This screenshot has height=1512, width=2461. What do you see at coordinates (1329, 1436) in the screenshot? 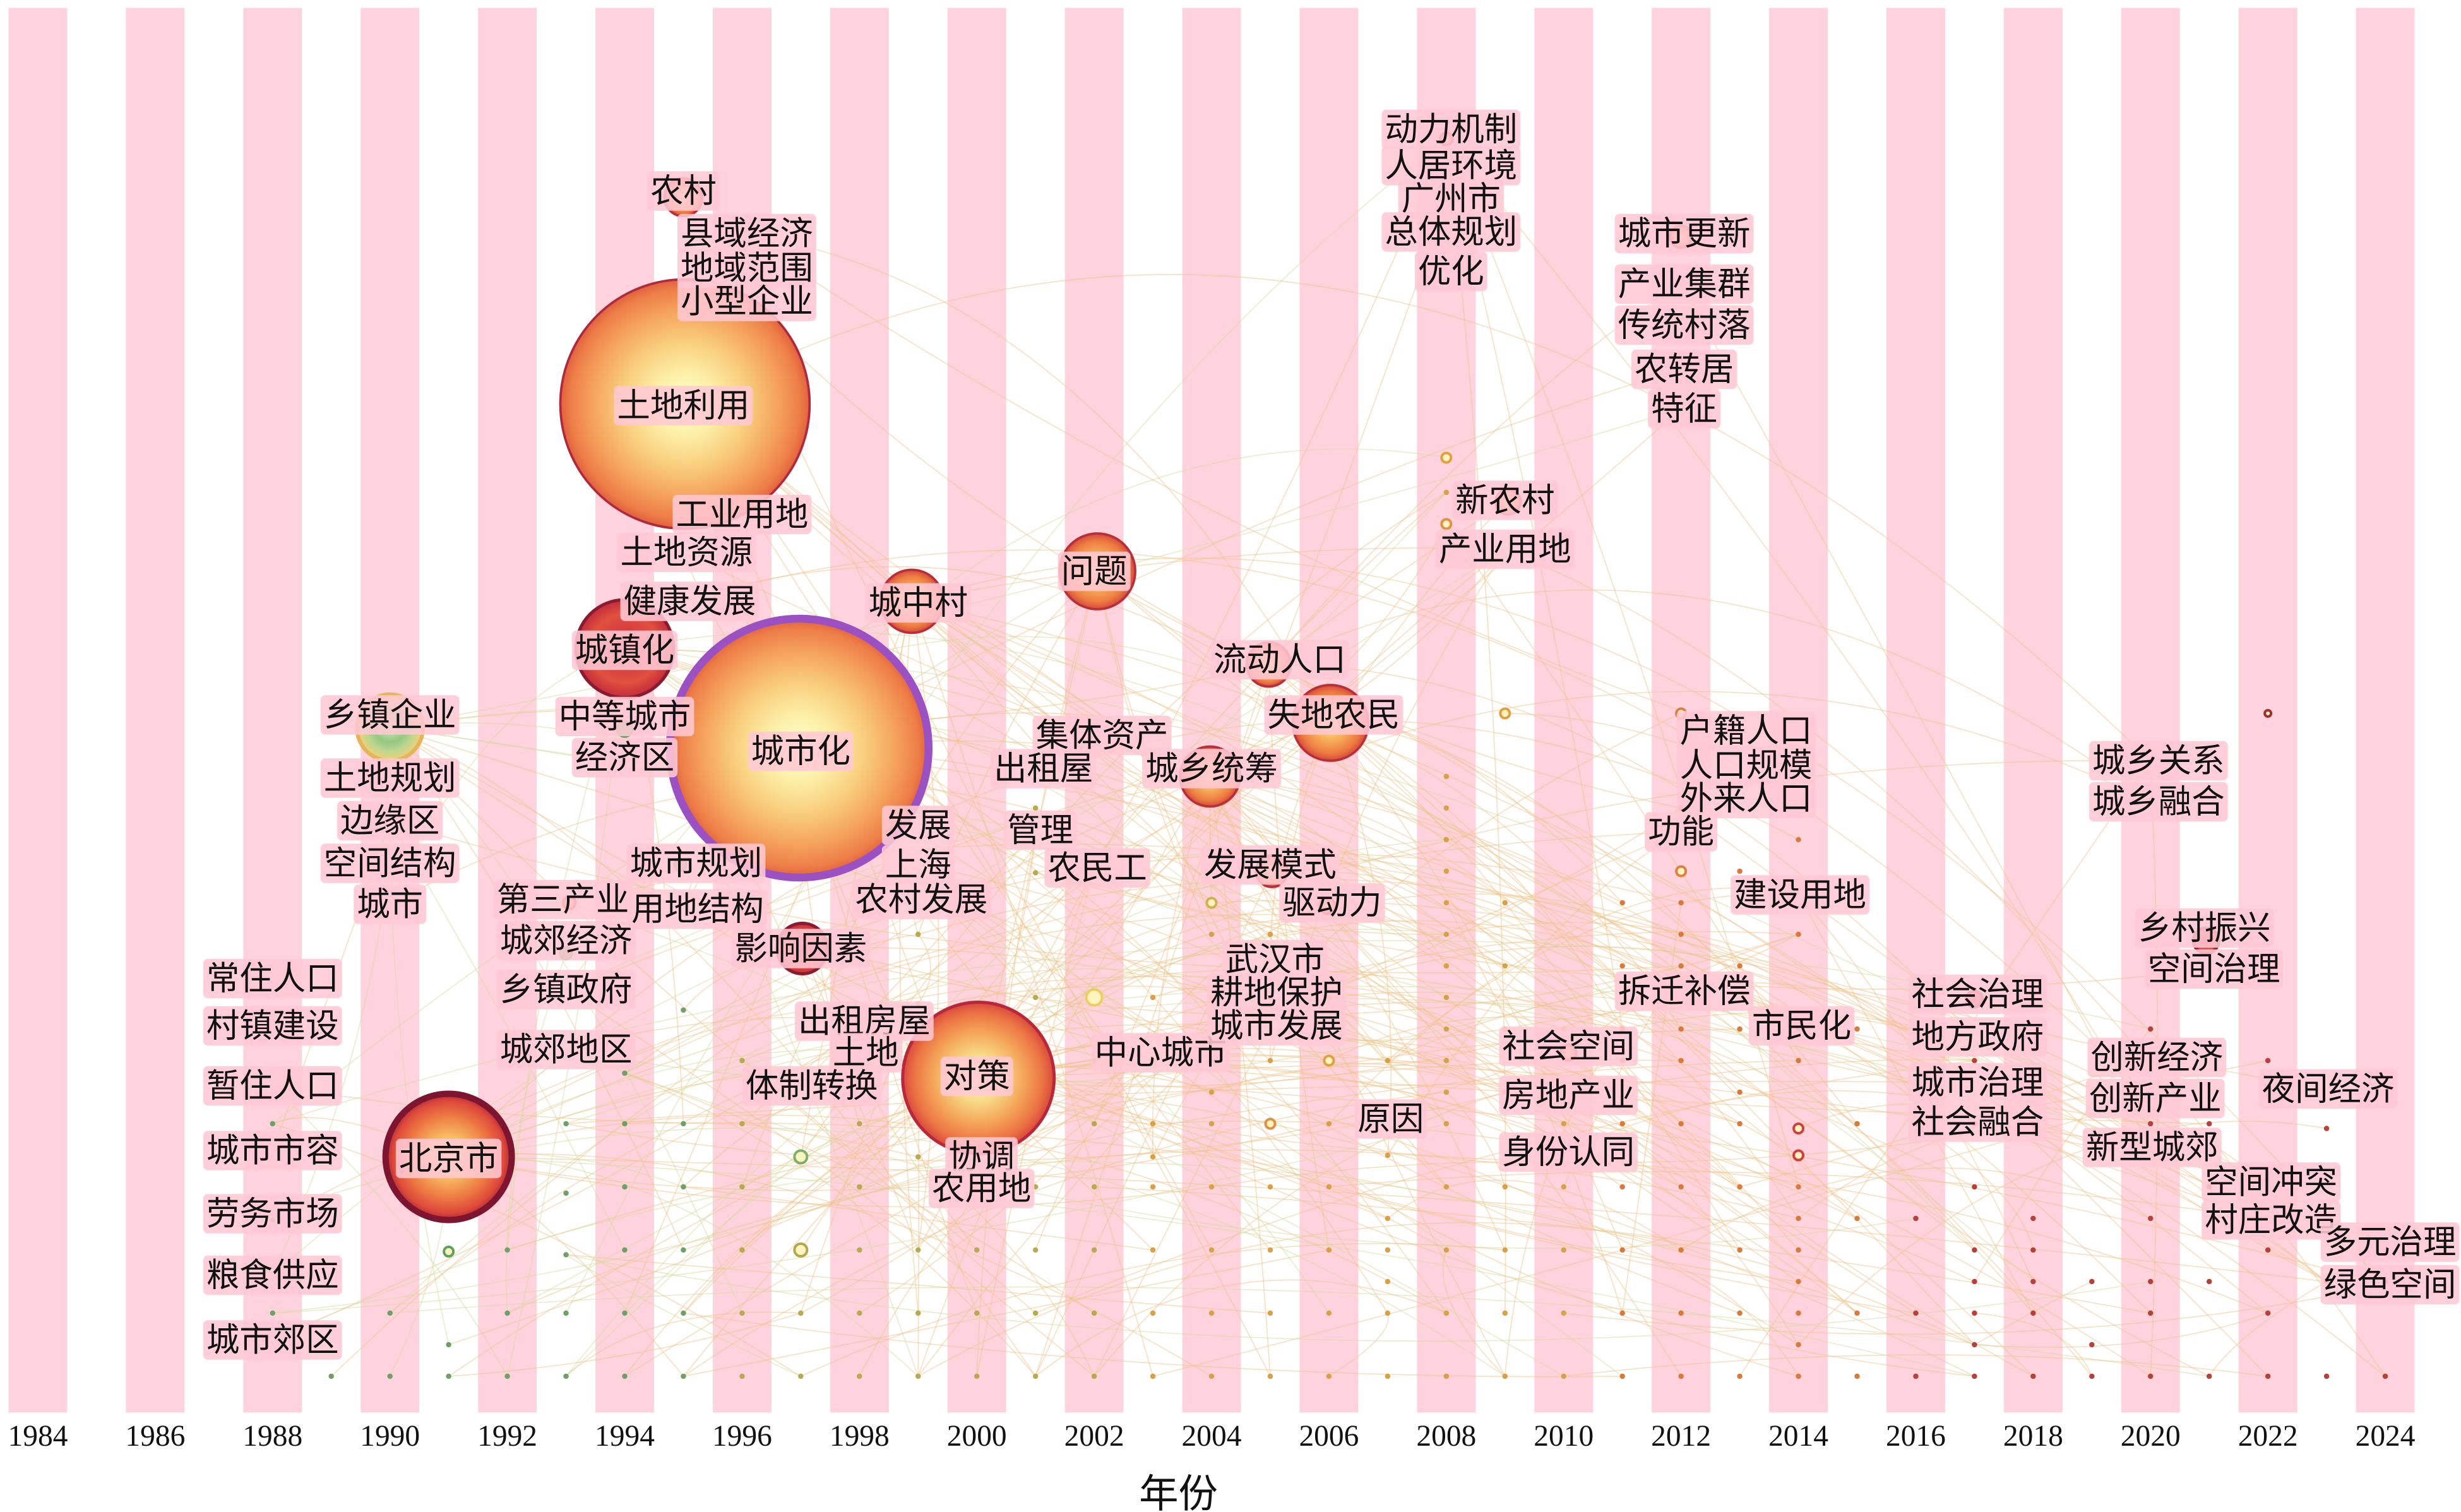
I see `x-tick-label: 2006` at bounding box center [1329, 1436].